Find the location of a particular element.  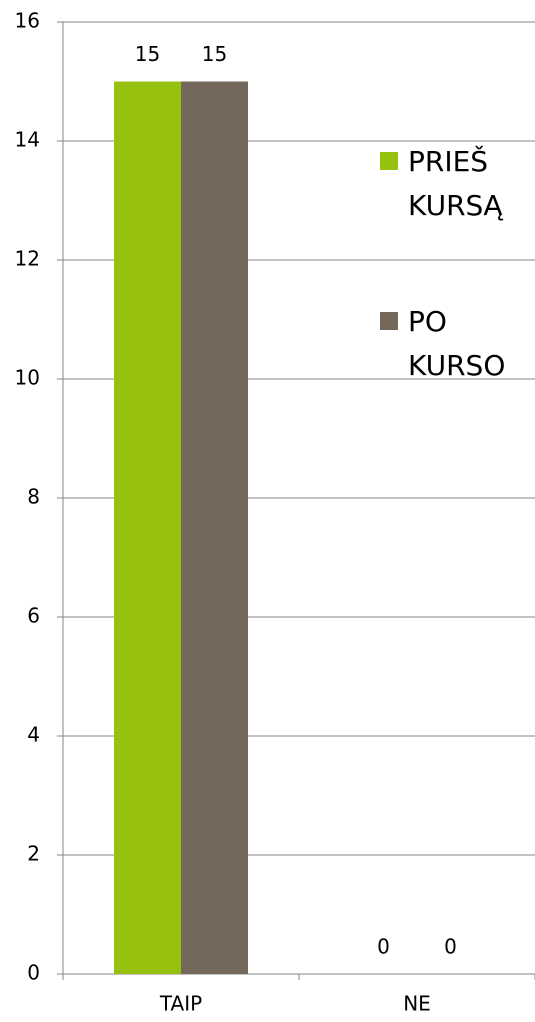

x-tick-label: TAIP is located at coordinates (180, 1004).